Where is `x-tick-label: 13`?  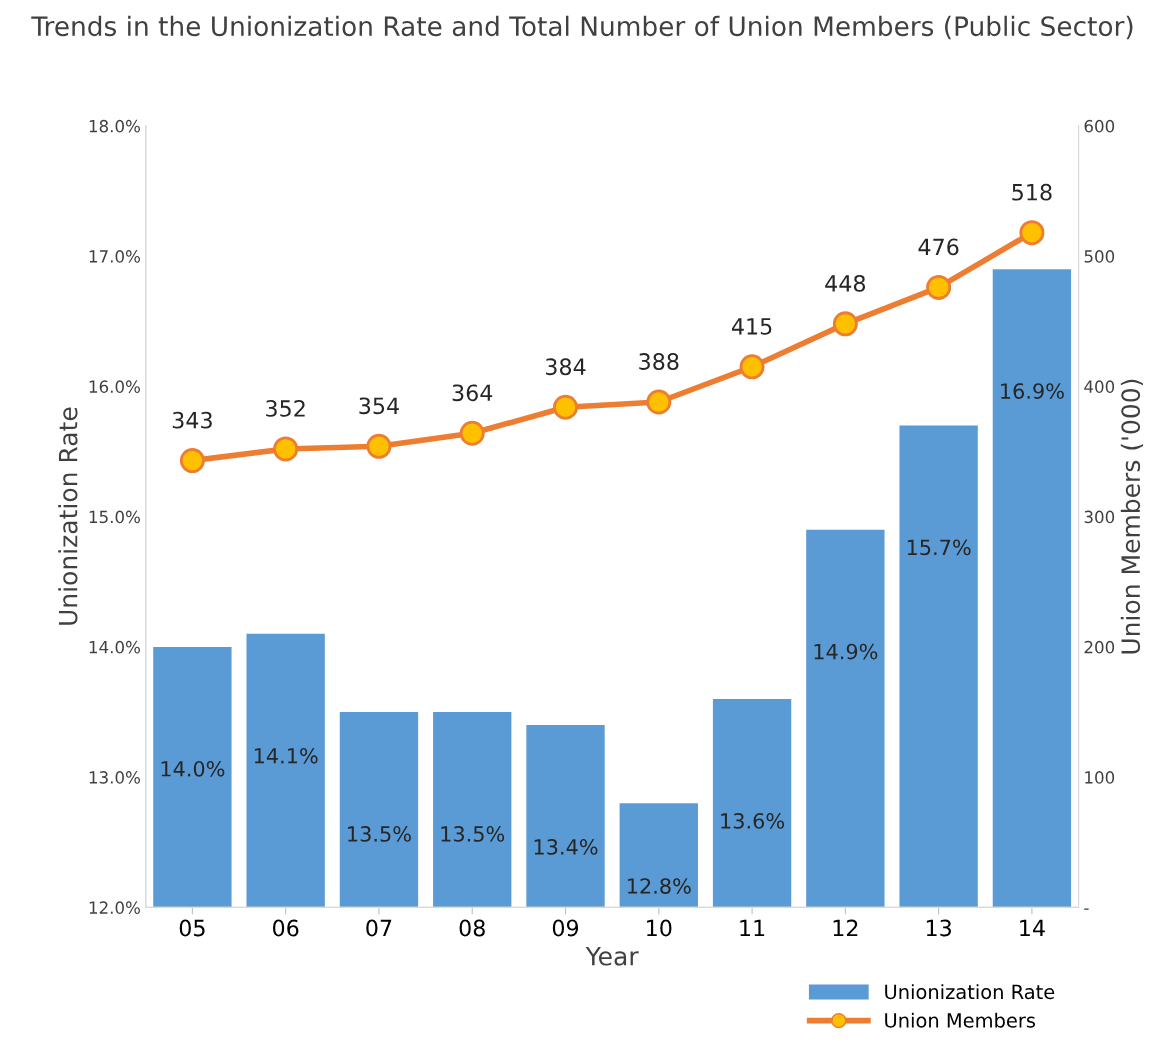 x-tick-label: 13 is located at coordinates (938, 928).